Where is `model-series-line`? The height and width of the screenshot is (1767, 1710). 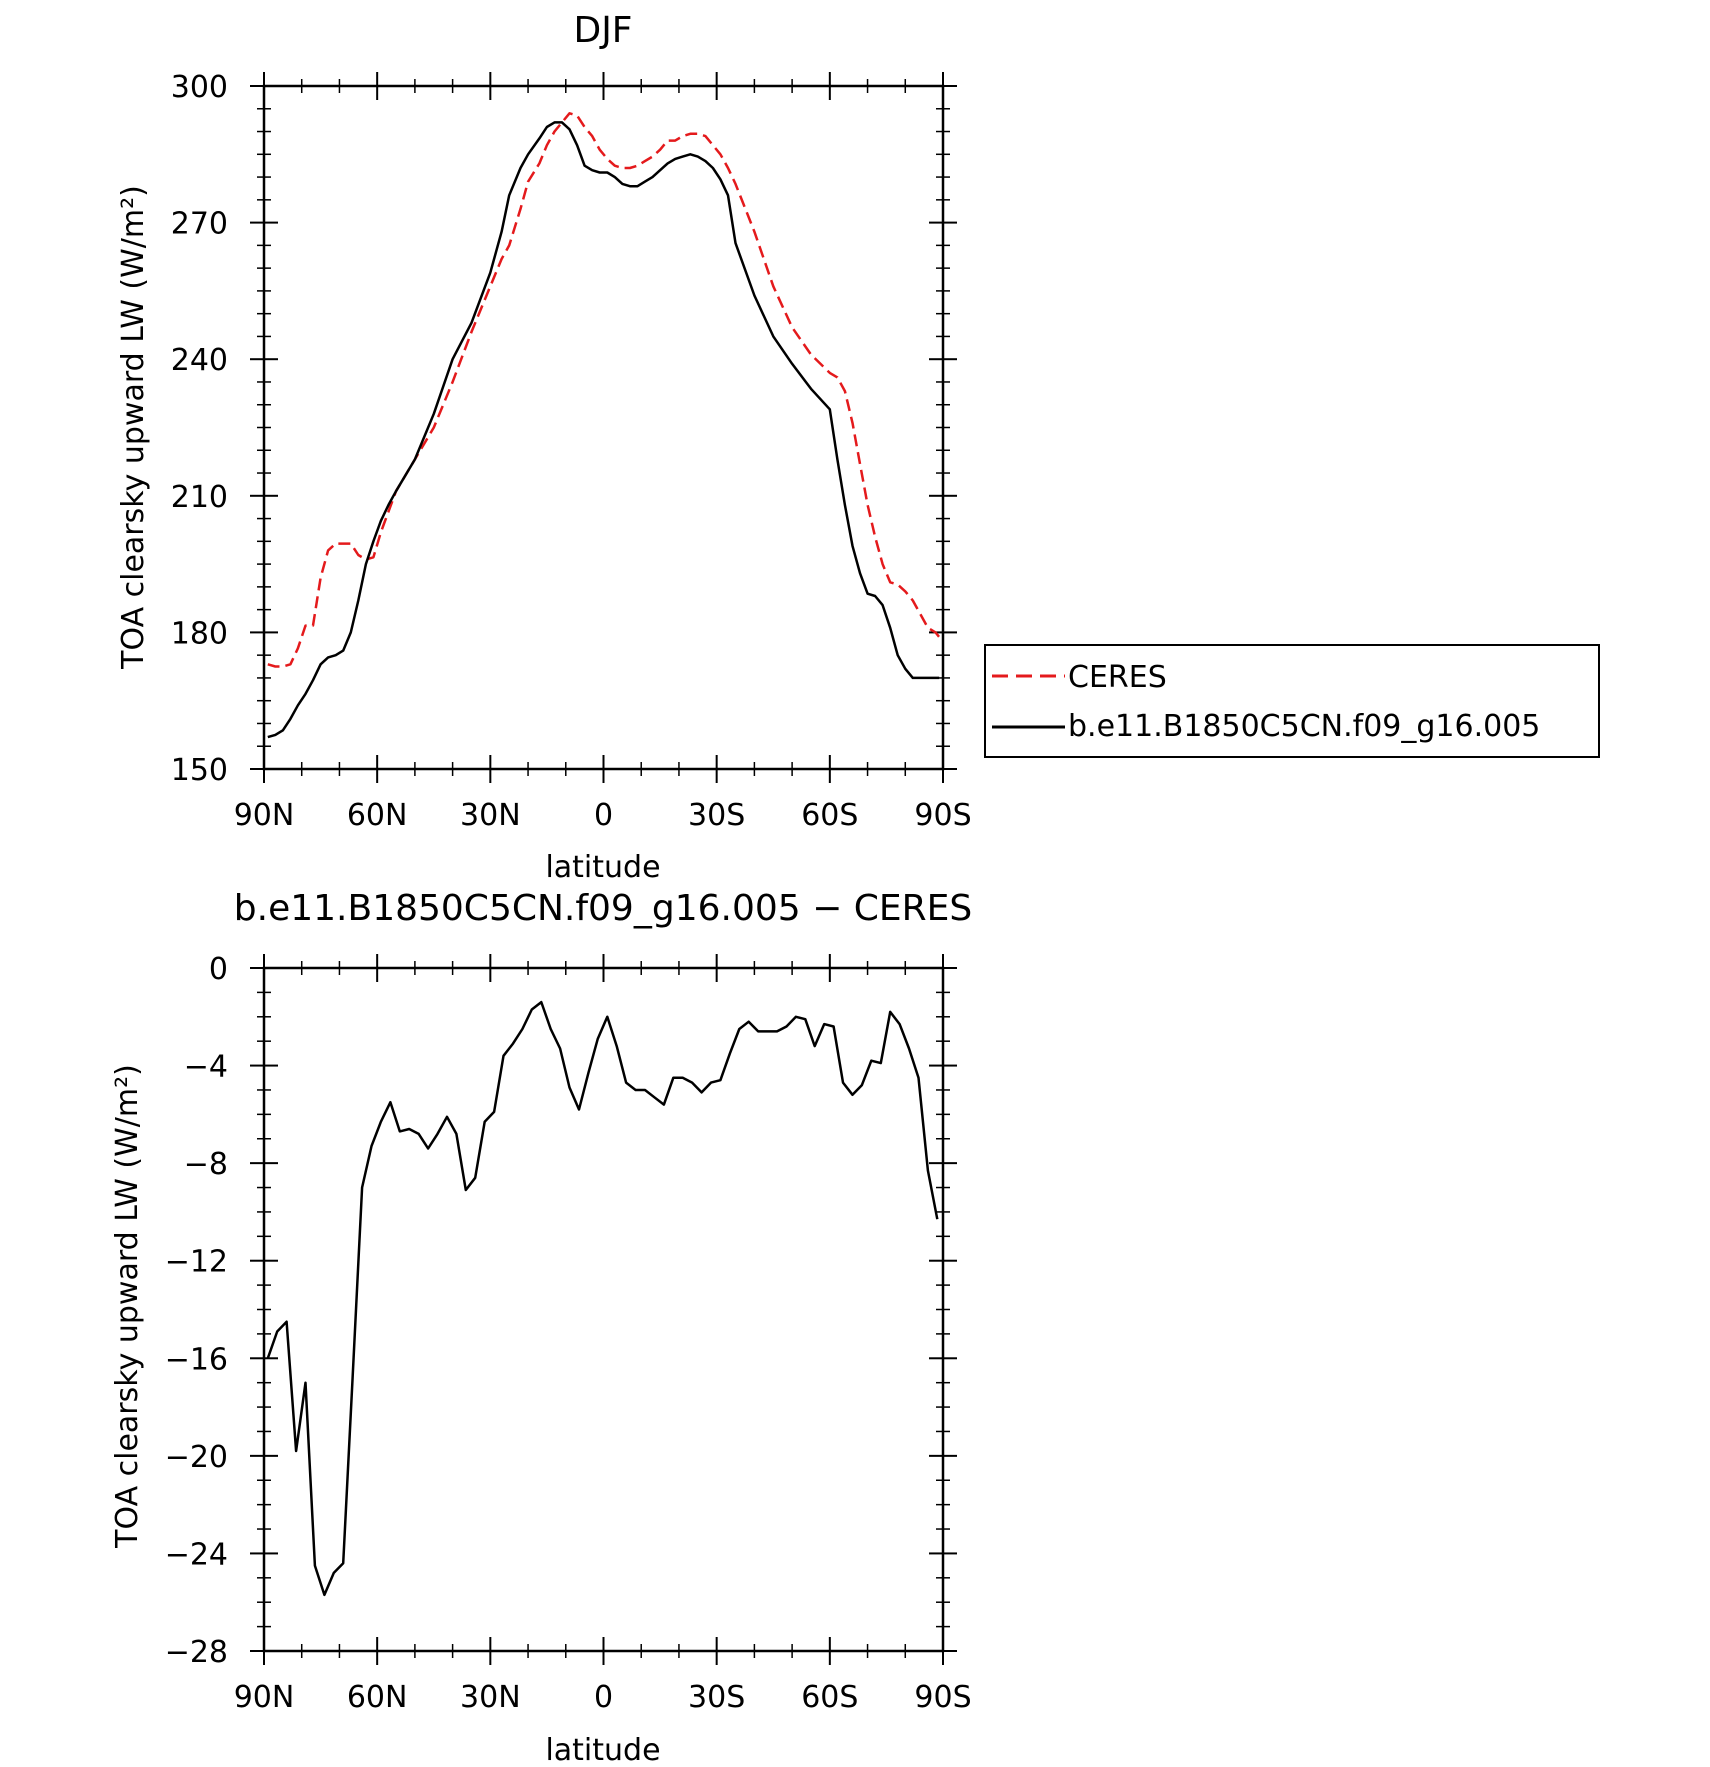
model-series-line is located at coordinates (603, 430).